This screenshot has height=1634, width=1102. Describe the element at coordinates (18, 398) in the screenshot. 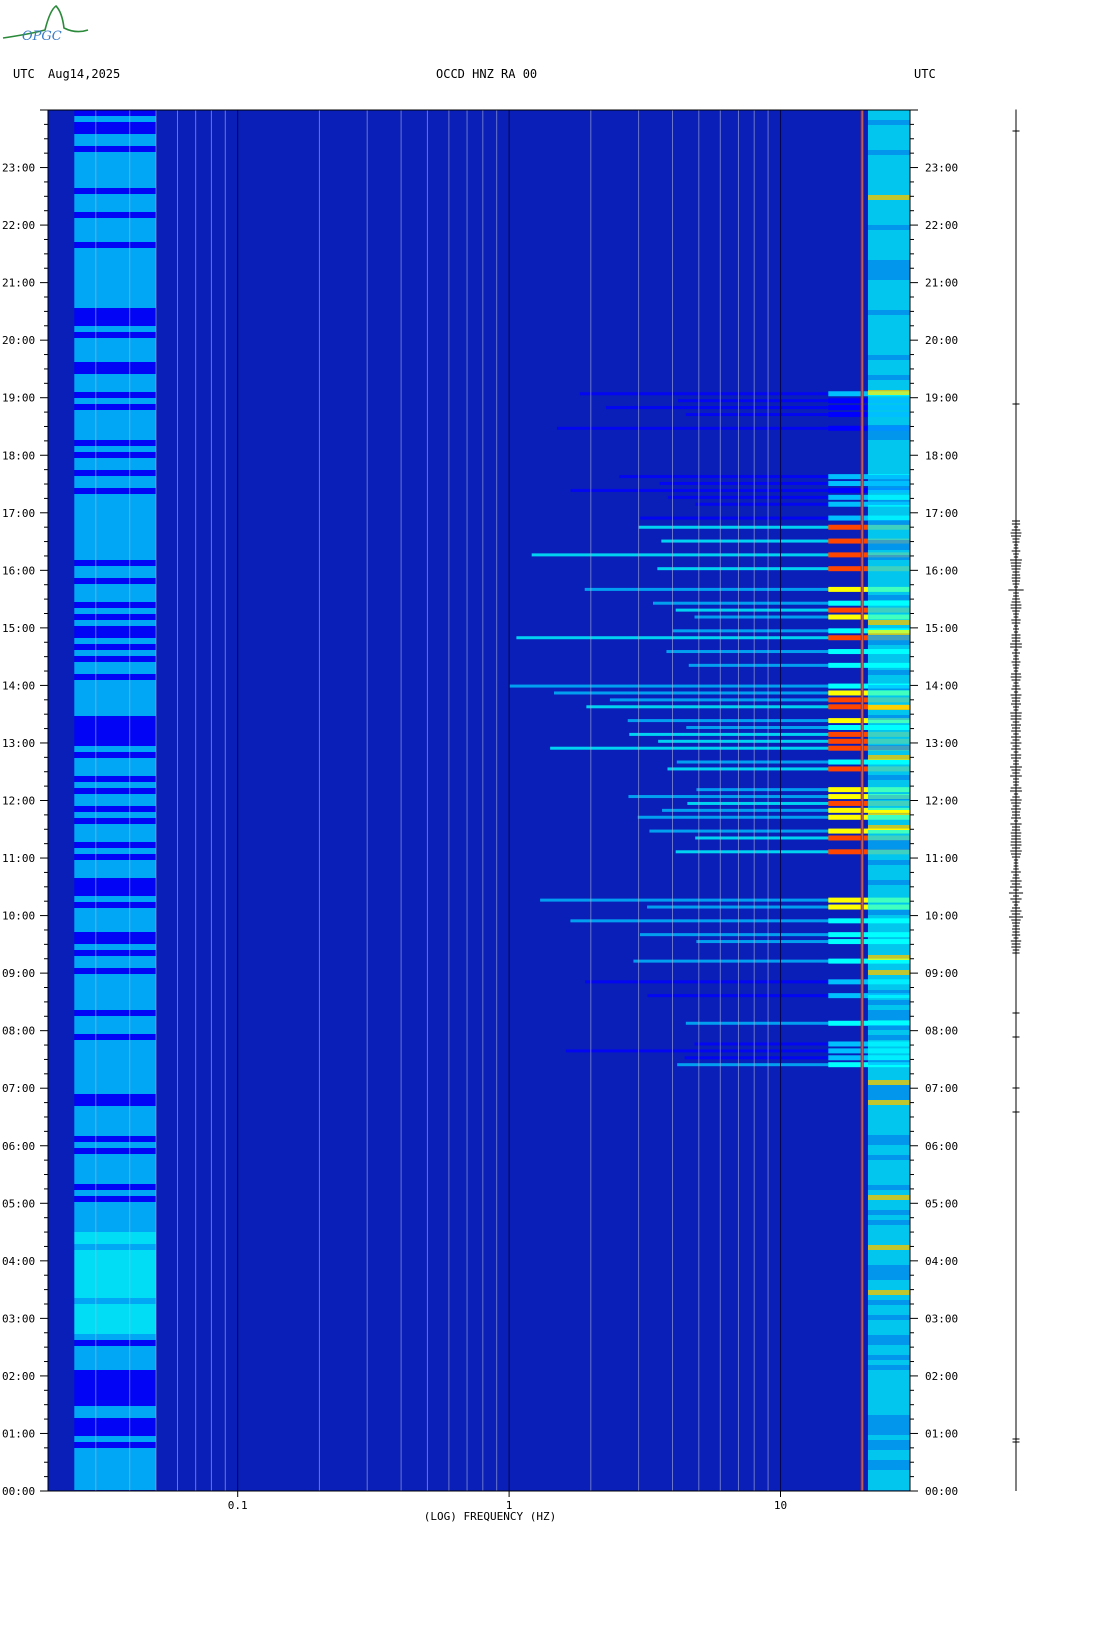

I see `time-tick-label: 19:00` at that location.